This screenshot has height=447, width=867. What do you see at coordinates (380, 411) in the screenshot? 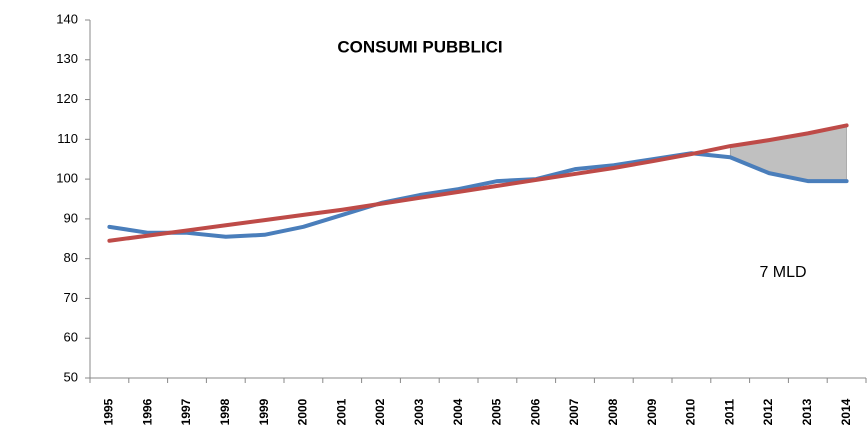
I see `x-tick-label: 2002` at bounding box center [380, 411].